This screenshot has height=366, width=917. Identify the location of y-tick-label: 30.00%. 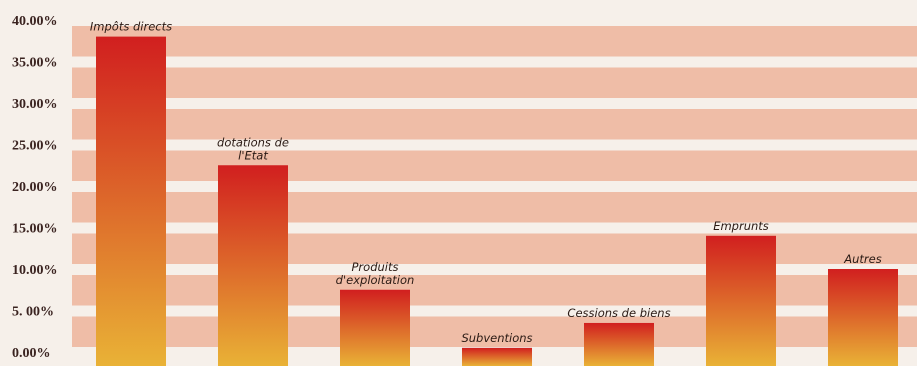
(35, 104).